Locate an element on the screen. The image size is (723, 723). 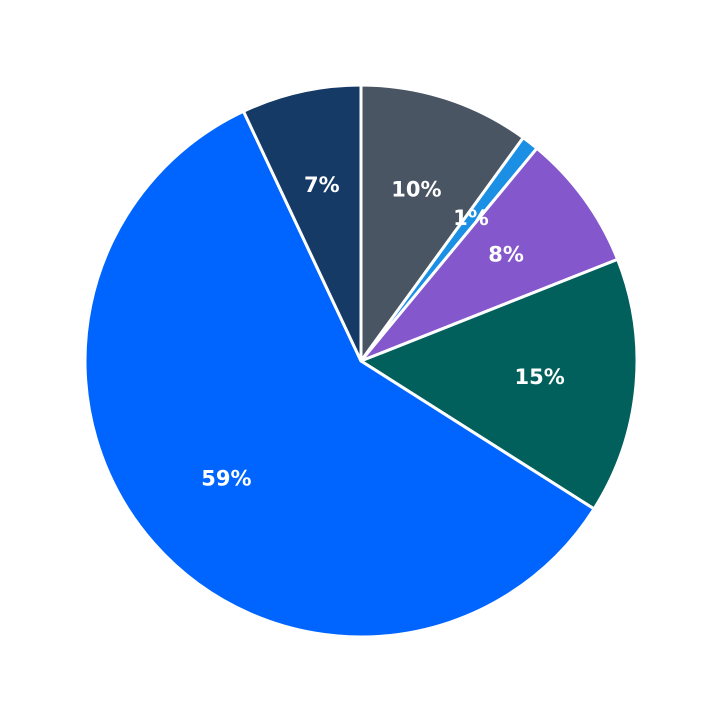
data-label: 1% is located at coordinates (471, 218).